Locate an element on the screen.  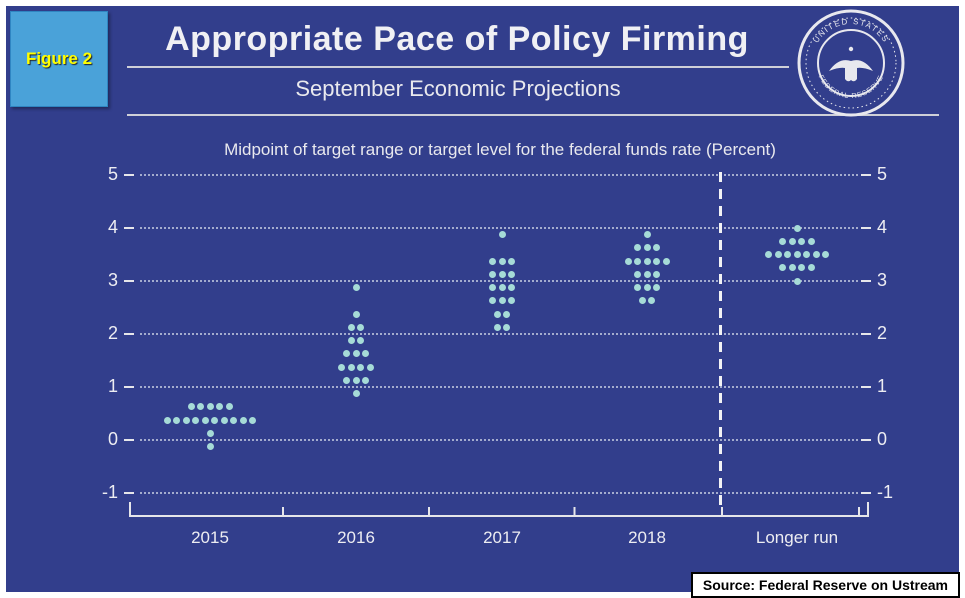
y-axis-label-right: 5 is located at coordinates (882, 174).